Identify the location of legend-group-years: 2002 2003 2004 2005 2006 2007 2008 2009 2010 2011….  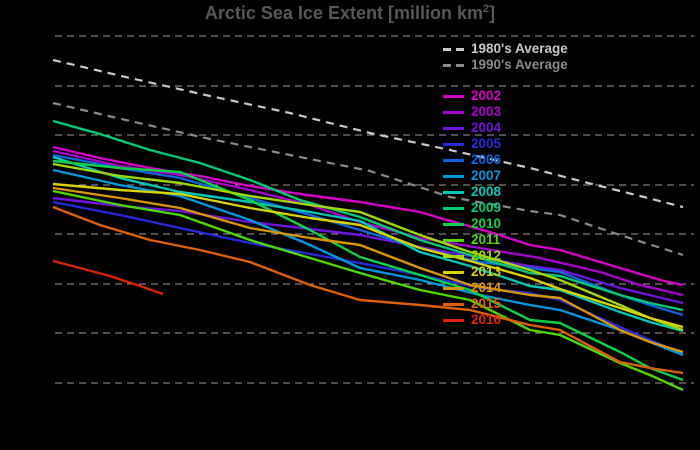
(505, 208).